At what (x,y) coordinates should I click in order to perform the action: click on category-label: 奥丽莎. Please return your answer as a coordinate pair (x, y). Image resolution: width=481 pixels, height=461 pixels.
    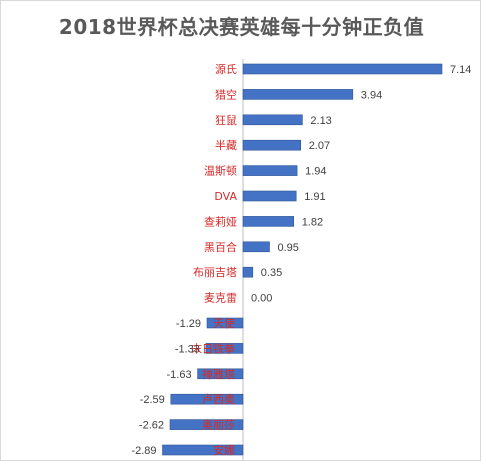
    Looking at the image, I should click on (218, 425).